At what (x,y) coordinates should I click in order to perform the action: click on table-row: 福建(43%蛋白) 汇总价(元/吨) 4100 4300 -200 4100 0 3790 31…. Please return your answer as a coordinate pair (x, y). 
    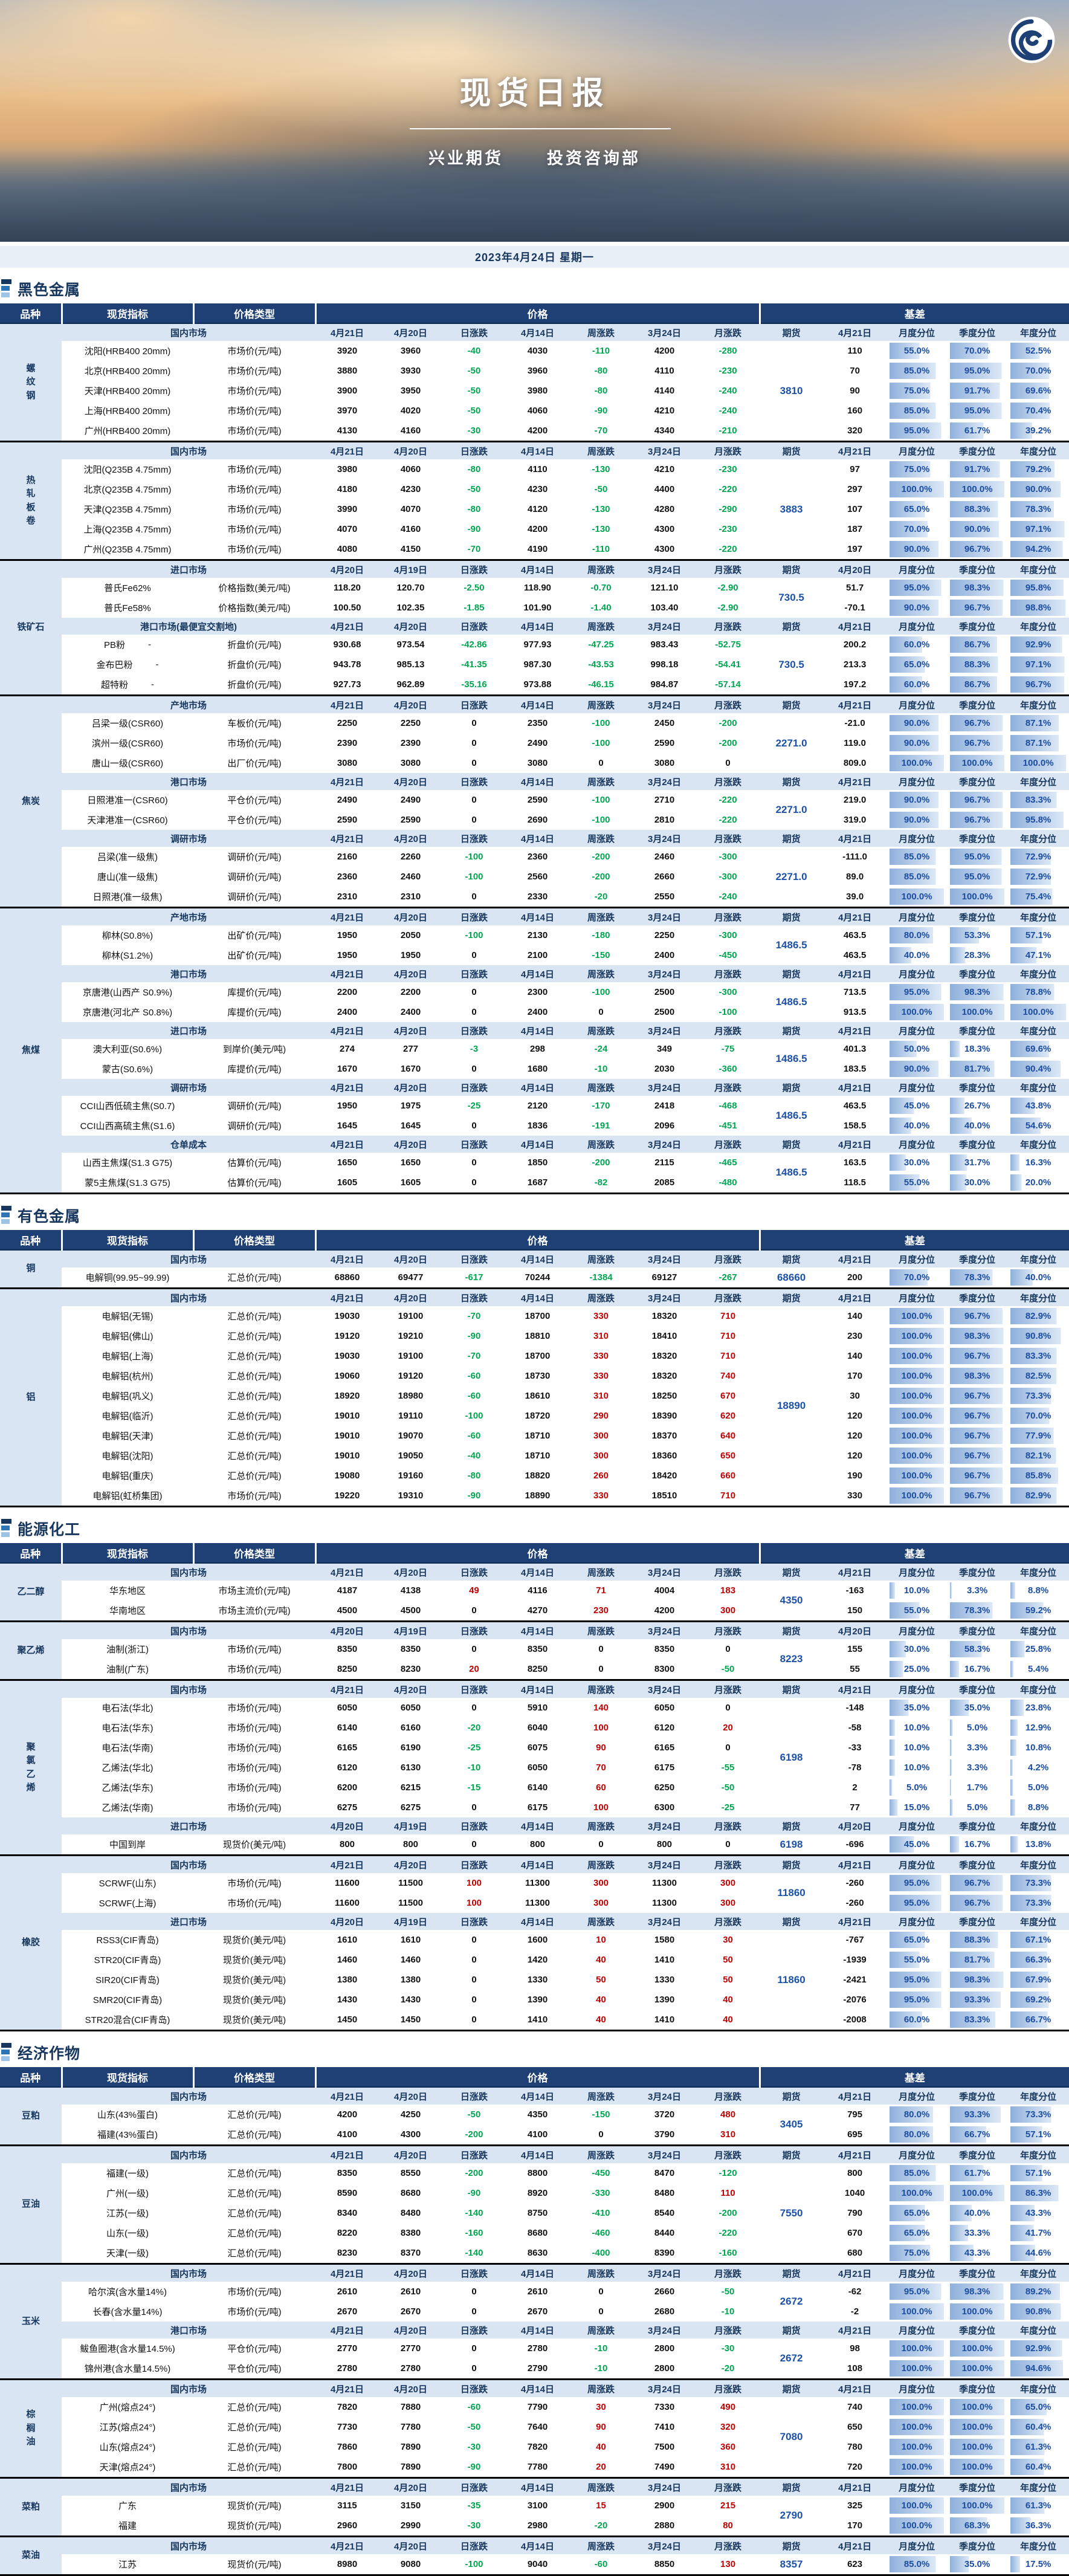
    Looking at the image, I should click on (534, 2135).